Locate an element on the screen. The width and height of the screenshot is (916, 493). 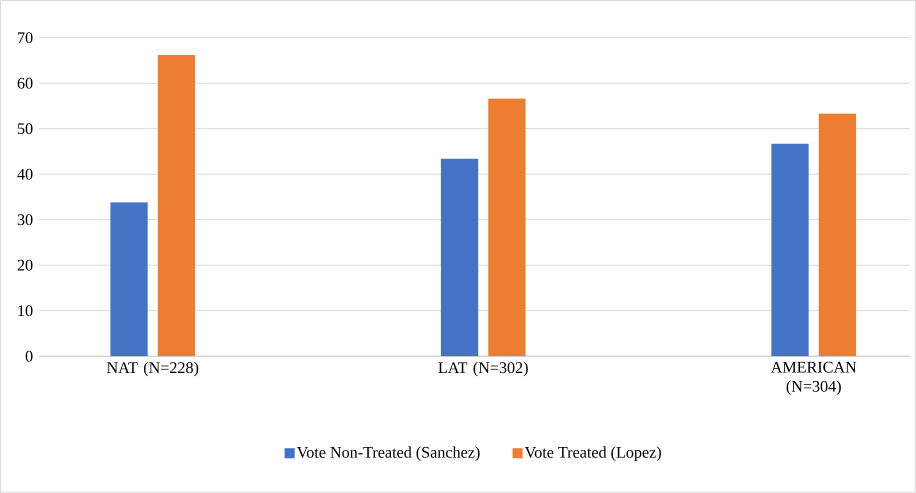
y-tick-label: 50 is located at coordinates (25, 128).